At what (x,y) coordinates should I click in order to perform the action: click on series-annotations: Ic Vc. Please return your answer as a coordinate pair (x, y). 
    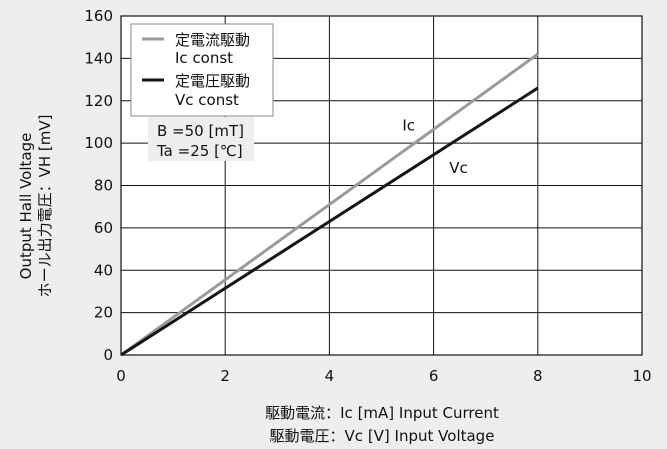
    Looking at the image, I should click on (434, 146).